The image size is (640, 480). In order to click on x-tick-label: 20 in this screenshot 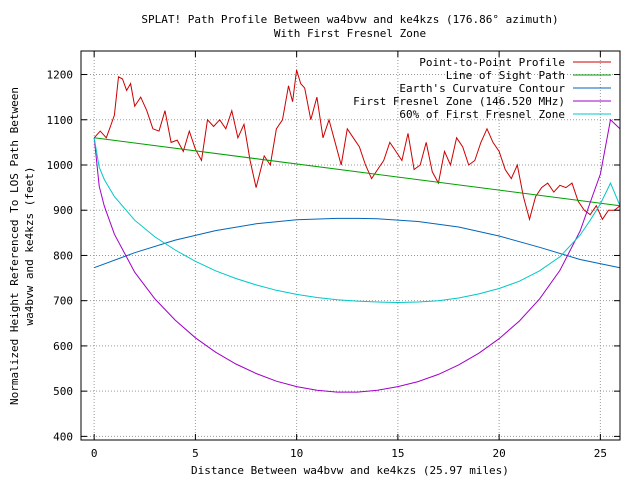, I will do `click(498, 453)`.